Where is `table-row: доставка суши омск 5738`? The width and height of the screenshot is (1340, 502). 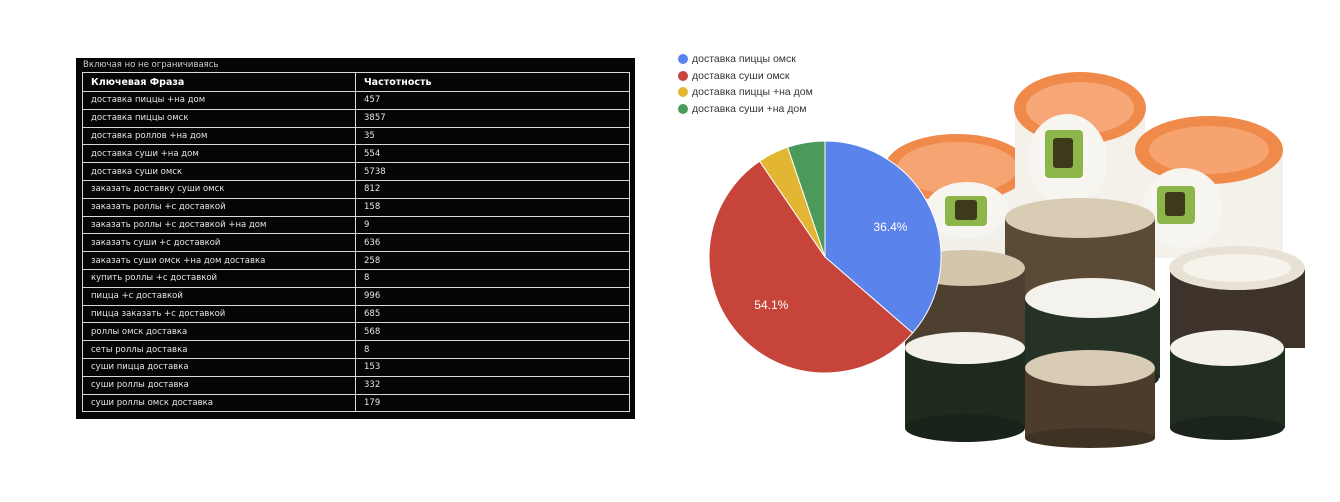
table-row: доставка суши омск 5738 is located at coordinates (356, 171).